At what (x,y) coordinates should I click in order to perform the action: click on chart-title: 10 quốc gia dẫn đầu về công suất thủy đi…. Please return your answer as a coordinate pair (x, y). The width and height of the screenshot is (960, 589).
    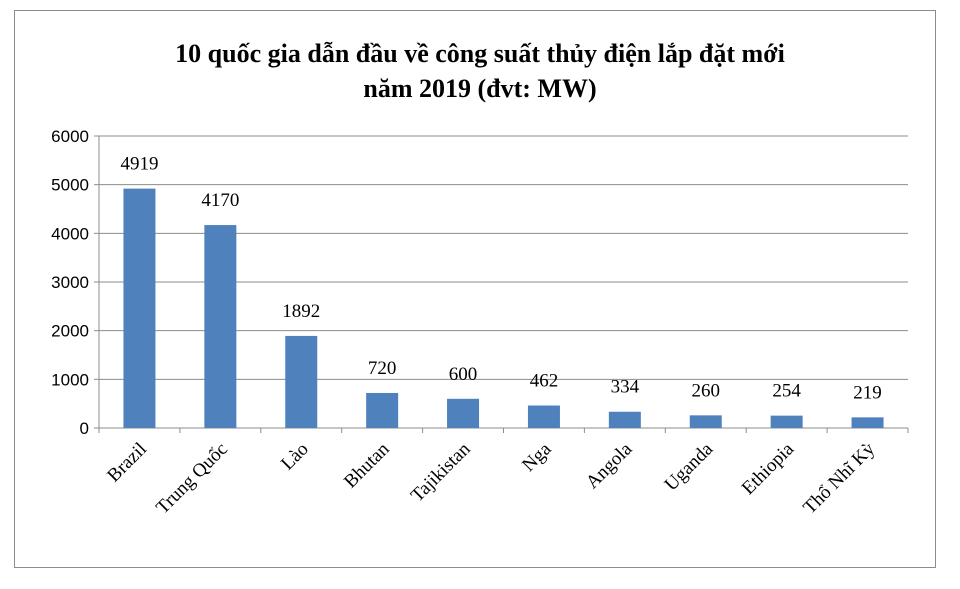
    Looking at the image, I should click on (480, 71).